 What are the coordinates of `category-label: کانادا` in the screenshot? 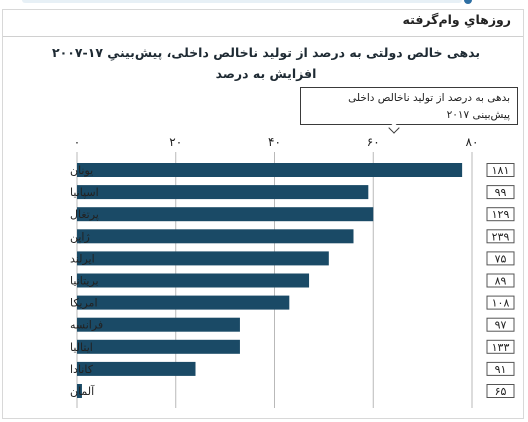 It's located at (82, 369).